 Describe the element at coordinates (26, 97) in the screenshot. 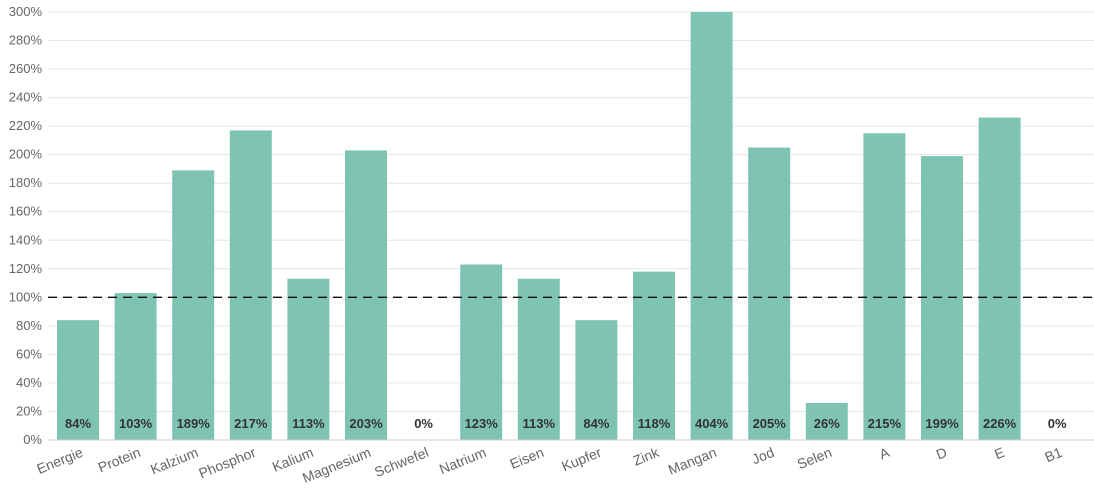

I see `y-tick-label: 240%` at that location.